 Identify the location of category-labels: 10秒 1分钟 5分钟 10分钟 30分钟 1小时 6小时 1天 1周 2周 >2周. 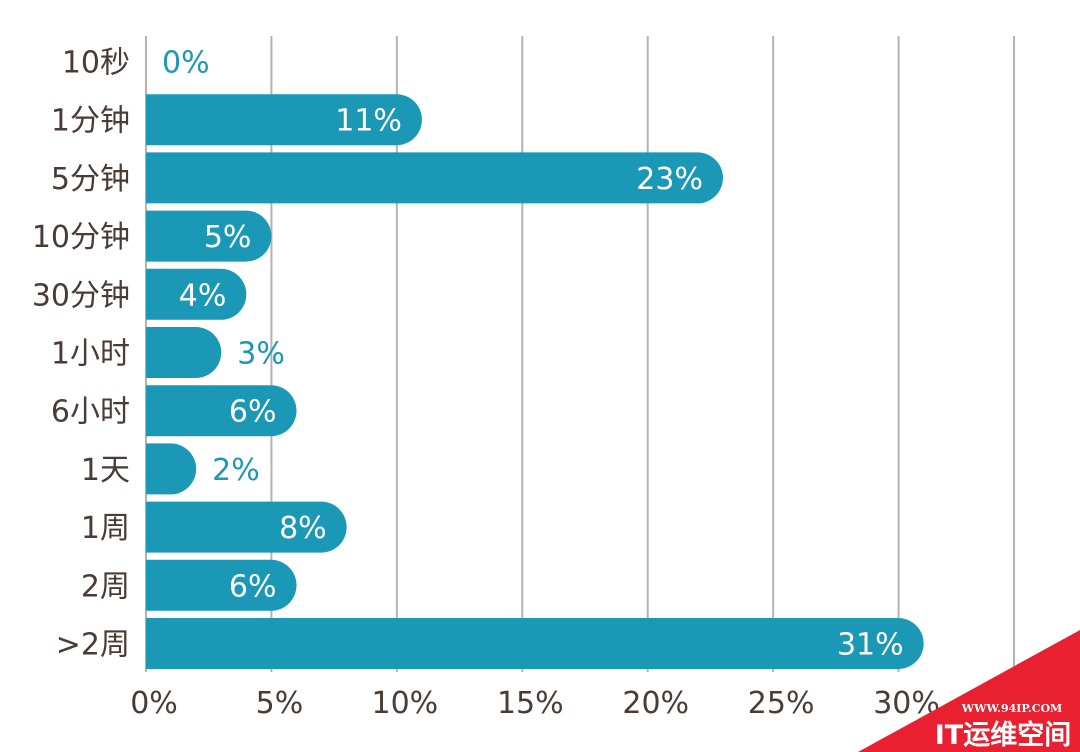
(81, 354).